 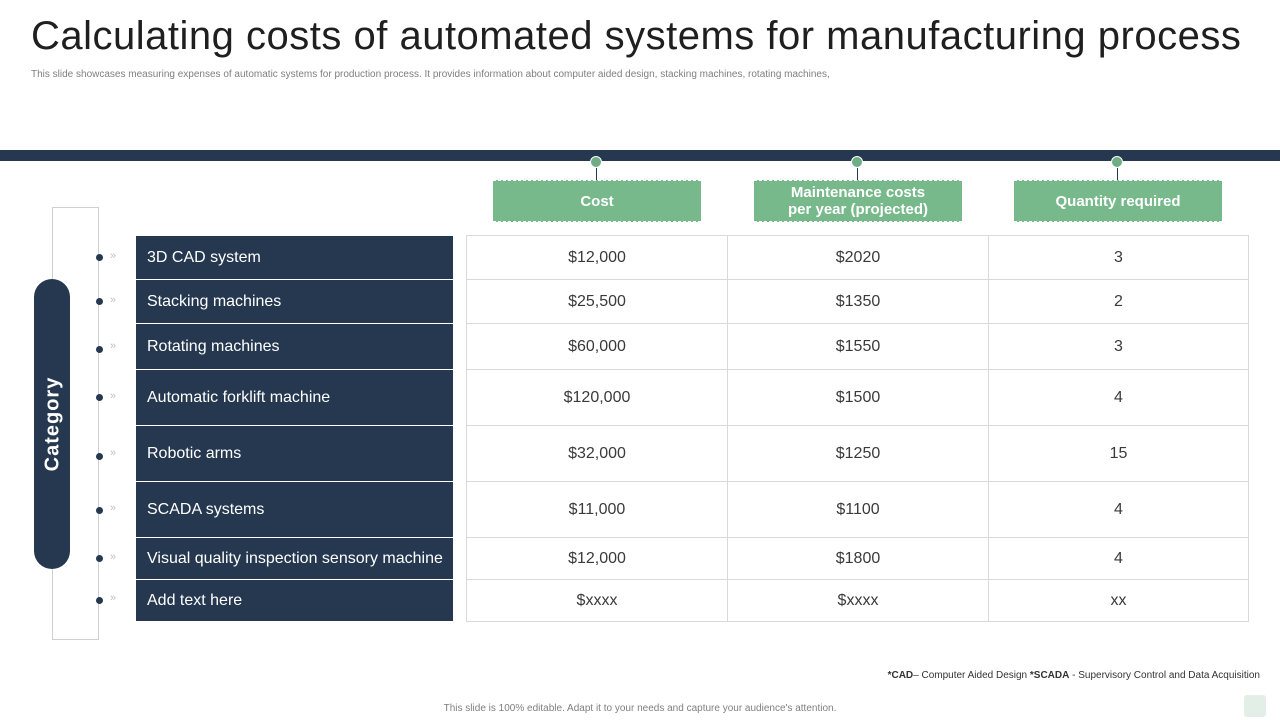 I want to click on footnote-cad-abbr: *CAD, so click(x=900, y=675).